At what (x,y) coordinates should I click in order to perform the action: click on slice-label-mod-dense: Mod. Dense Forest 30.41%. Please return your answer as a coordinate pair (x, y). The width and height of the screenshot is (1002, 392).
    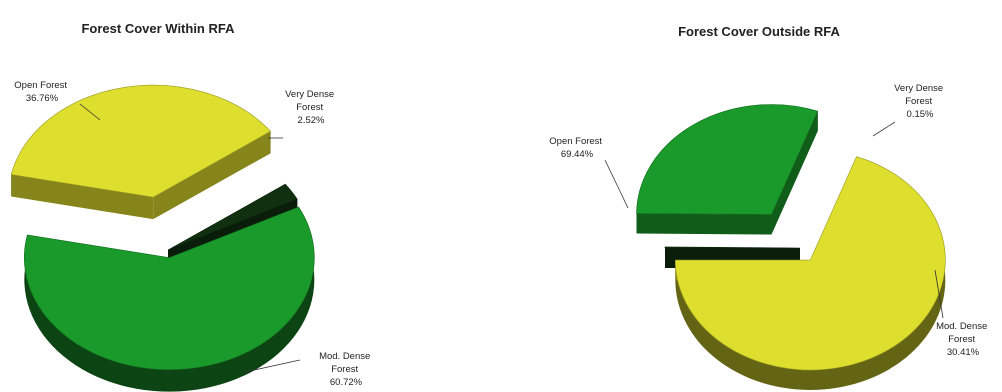
    Looking at the image, I should click on (963, 339).